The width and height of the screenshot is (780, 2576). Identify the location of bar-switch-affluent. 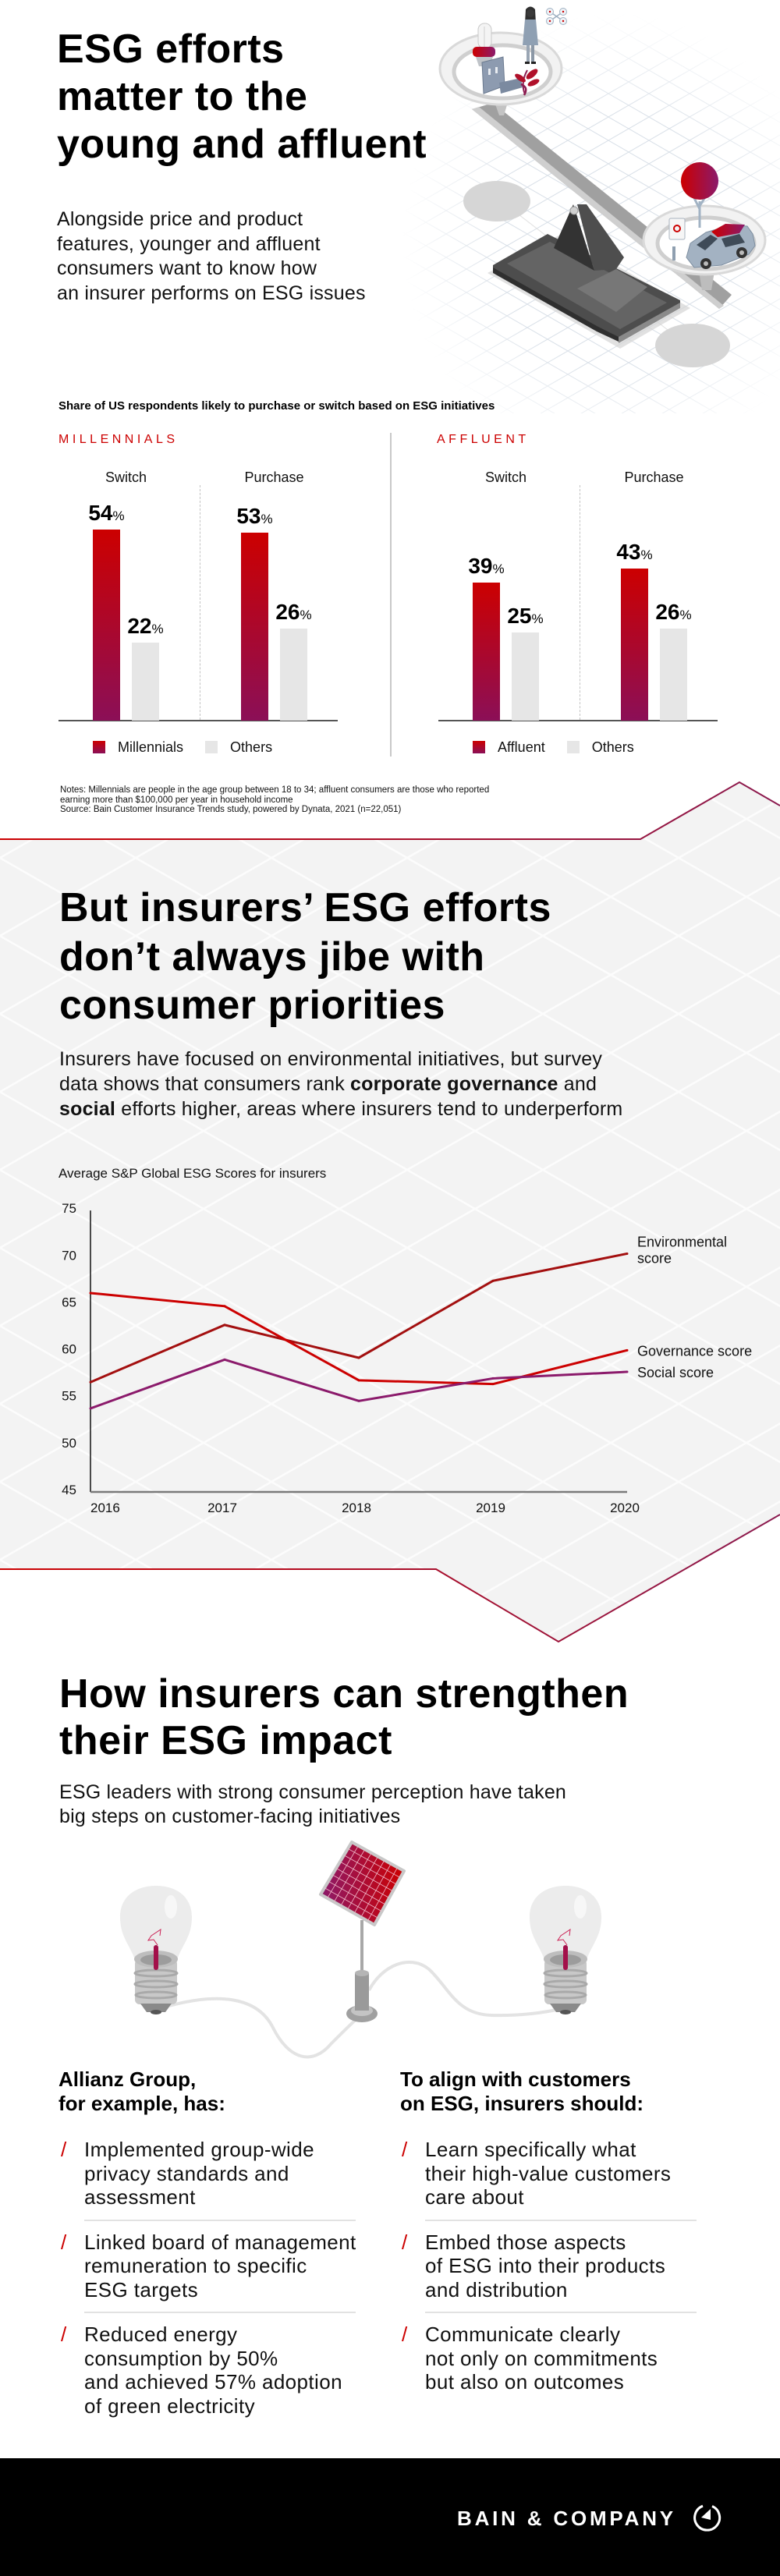
(486, 651).